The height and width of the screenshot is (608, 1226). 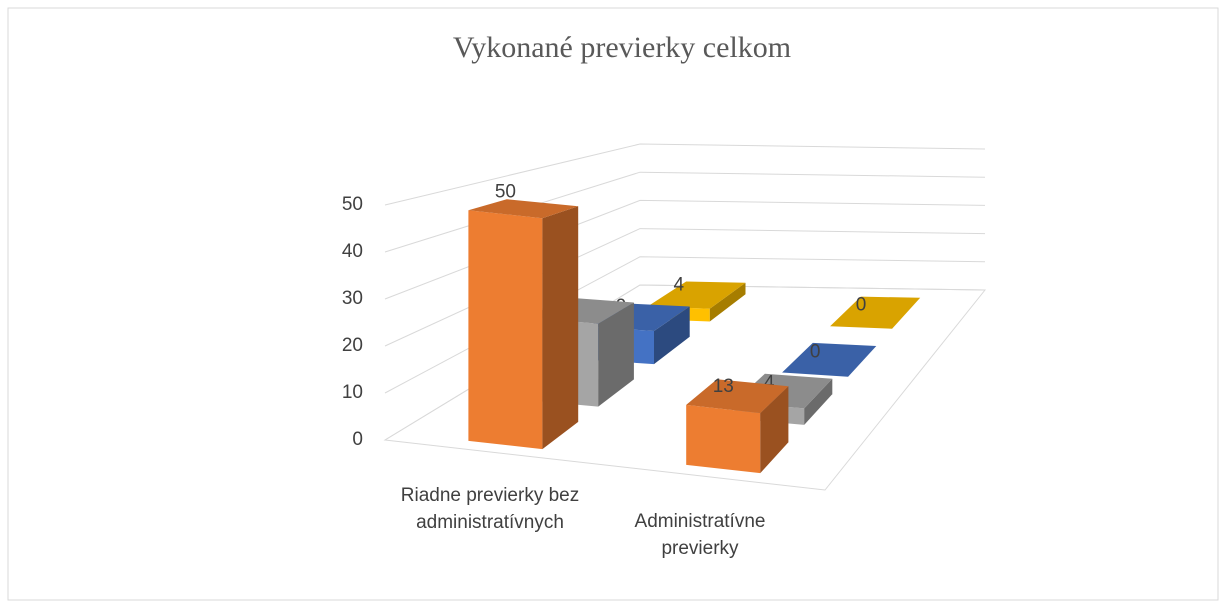 I want to click on y-tick-label: 10, so click(x=352, y=392).